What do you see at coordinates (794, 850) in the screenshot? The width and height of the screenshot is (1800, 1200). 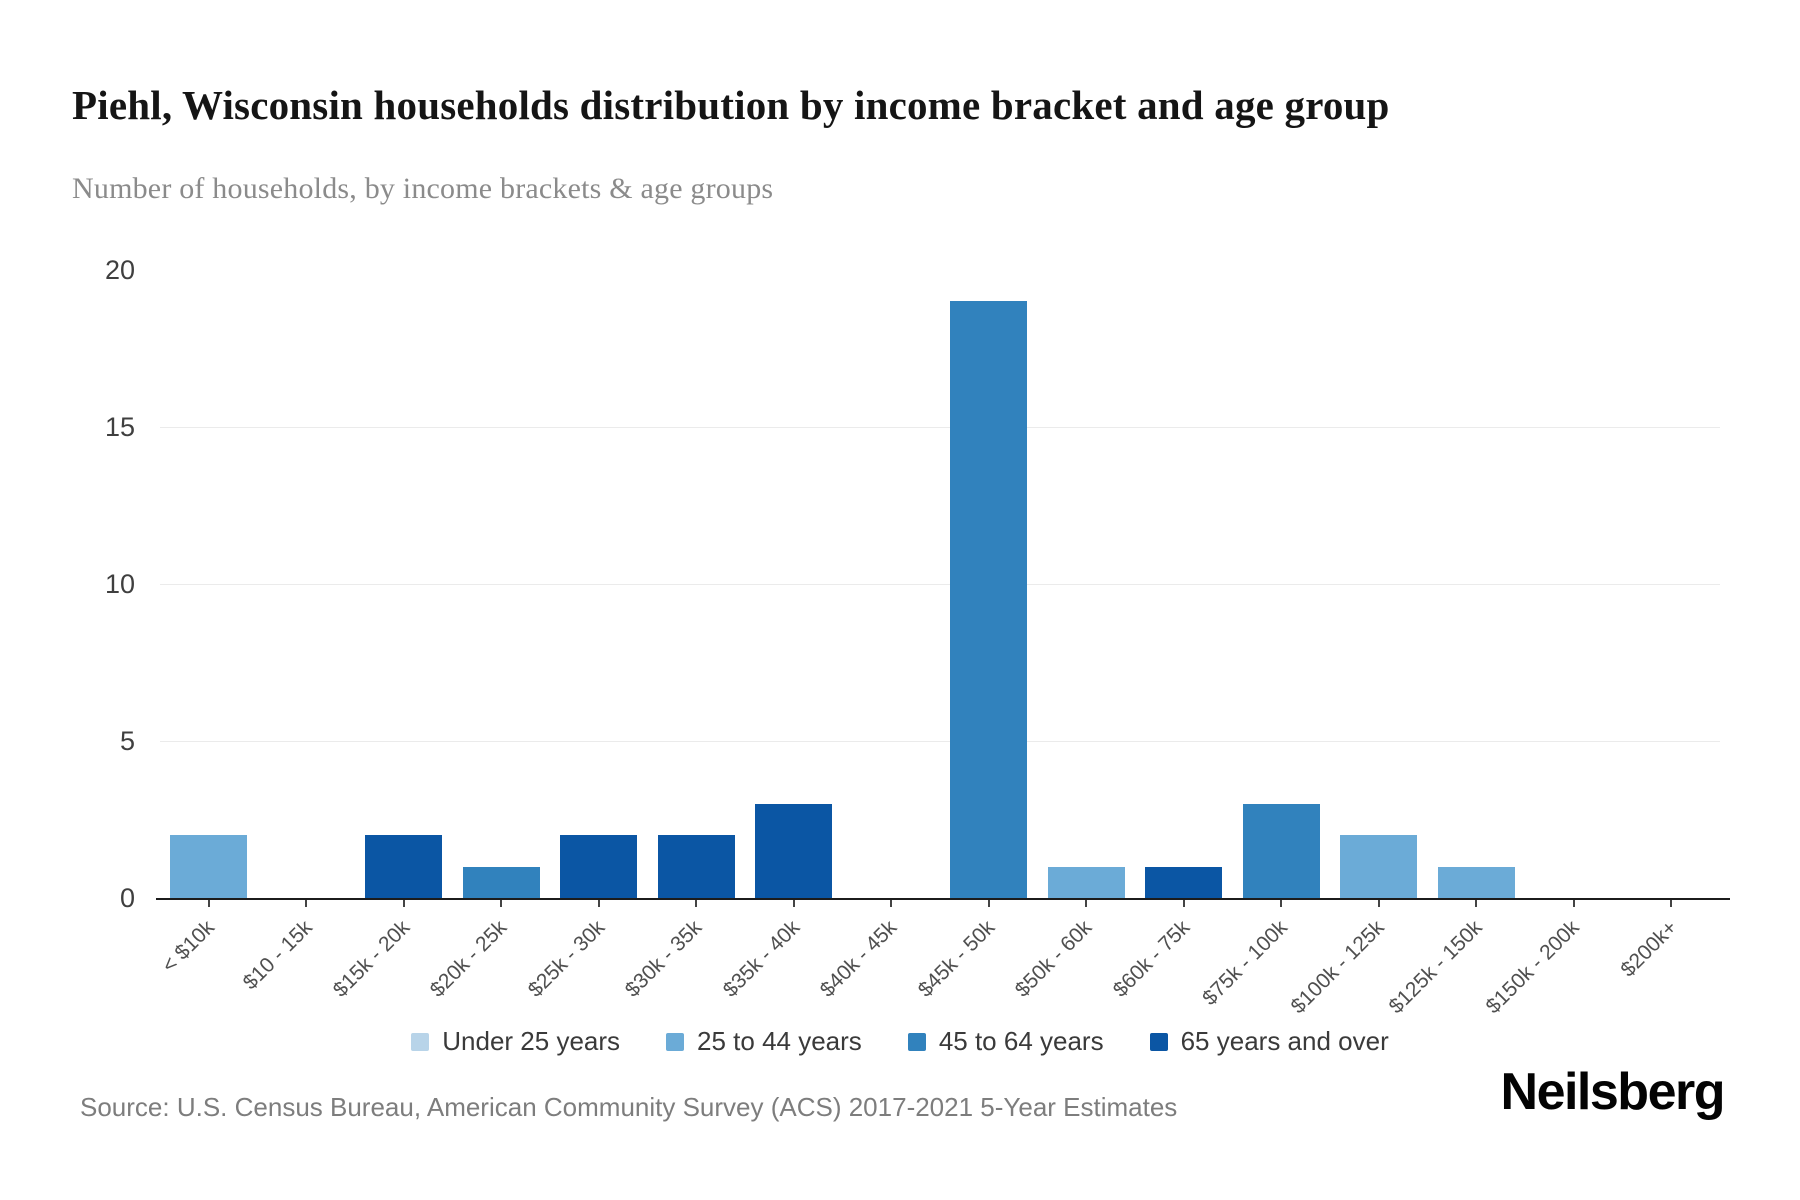 I see `bar-35k-40k` at bounding box center [794, 850].